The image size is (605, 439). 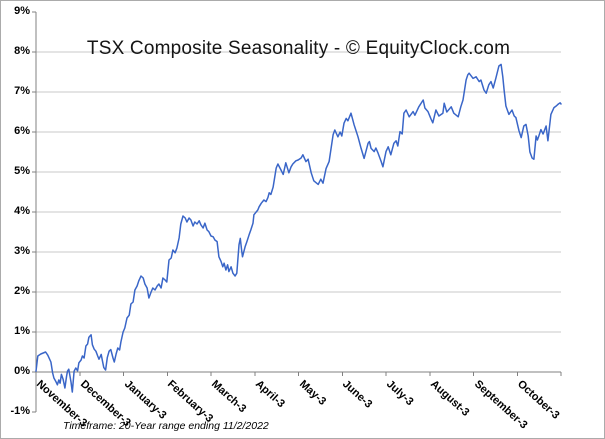 I want to click on y-axis-label: 3%, so click(x=22, y=251).